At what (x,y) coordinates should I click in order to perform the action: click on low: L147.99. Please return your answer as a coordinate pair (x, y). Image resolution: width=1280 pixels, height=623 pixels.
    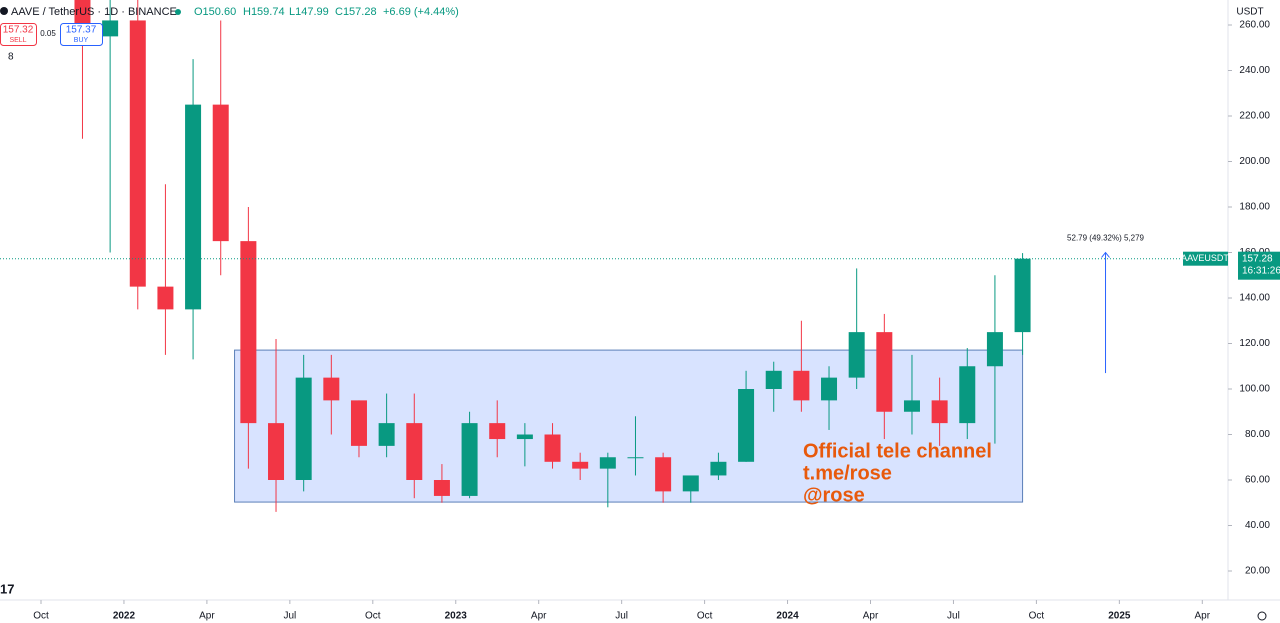
    Looking at the image, I should click on (309, 12).